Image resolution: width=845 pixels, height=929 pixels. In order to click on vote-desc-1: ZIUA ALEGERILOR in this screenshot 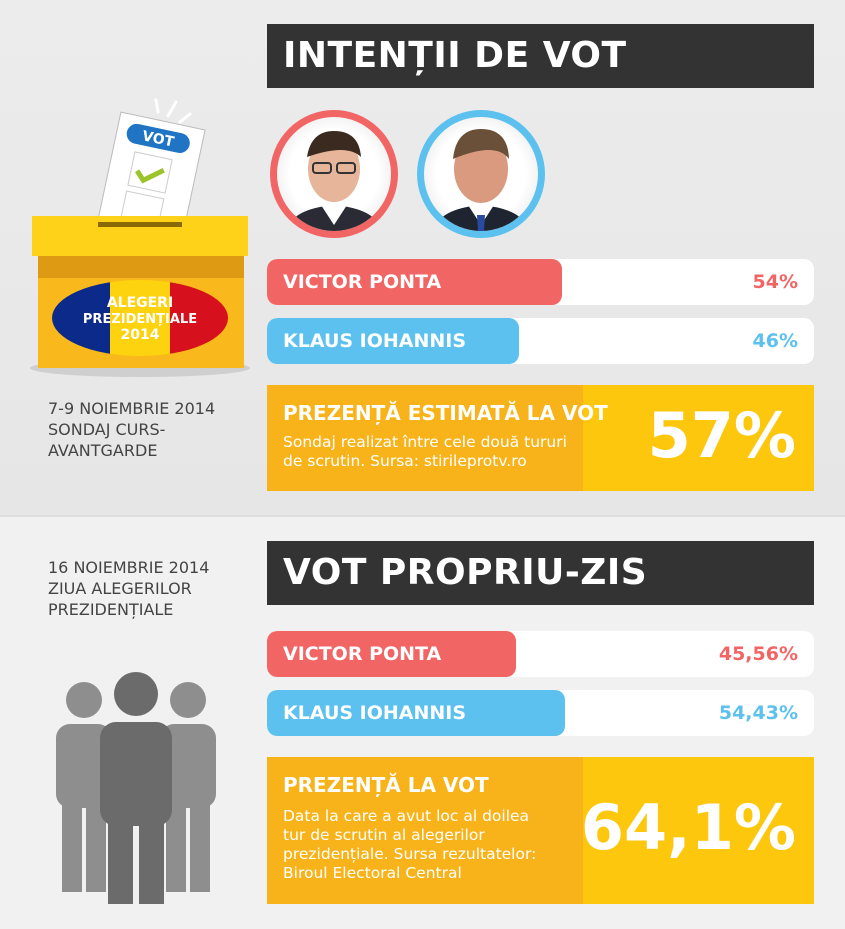, I will do `click(120, 588)`.